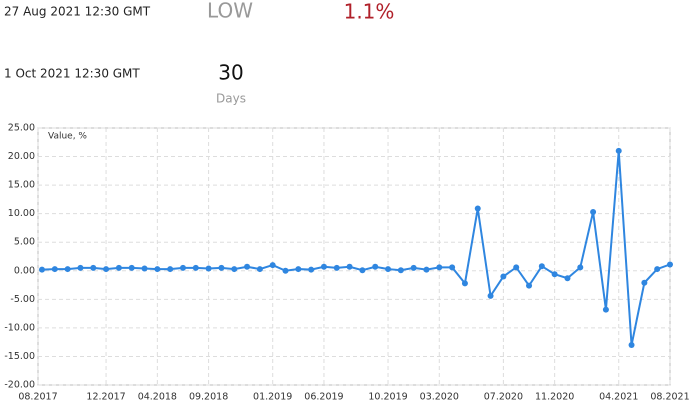 This screenshot has height=413, width=693. Describe the element at coordinates (22, 299) in the screenshot. I see `y-tick-label: -5.00` at that location.